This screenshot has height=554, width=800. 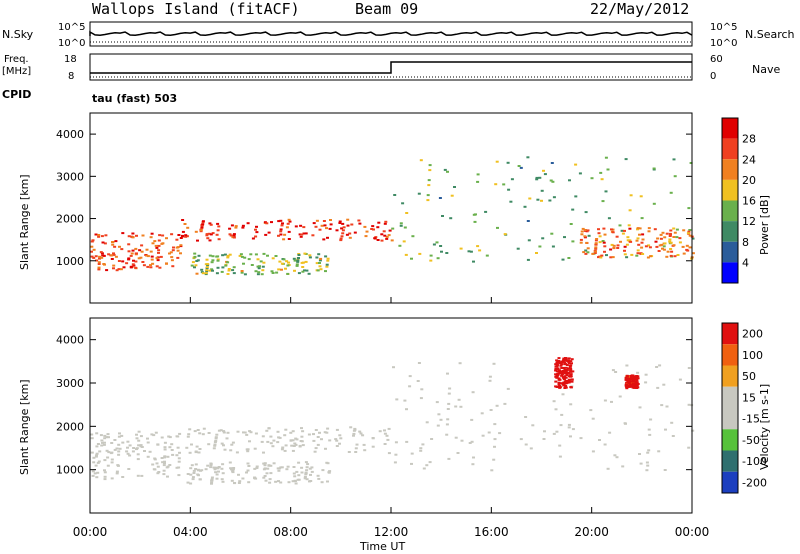 What do you see at coordinates (72, 43) in the screenshot?
I see `noise-tick-low-left: 10^0` at bounding box center [72, 43].